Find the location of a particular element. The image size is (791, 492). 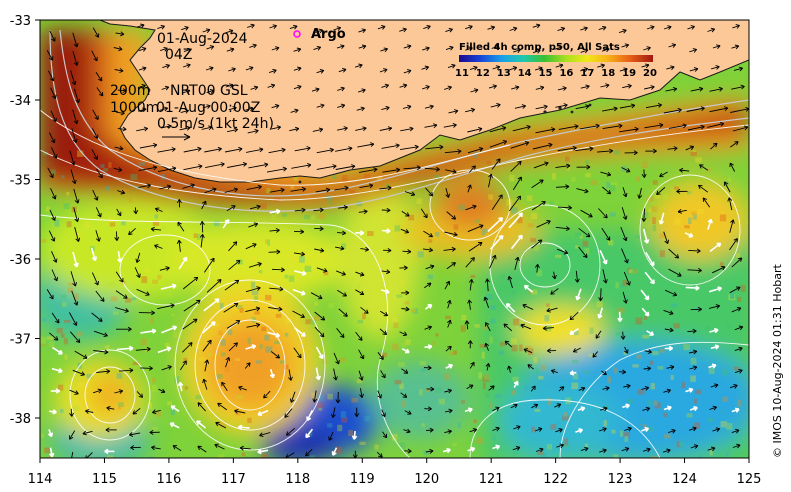

y-tick-label: -37 is located at coordinates (20, 340).